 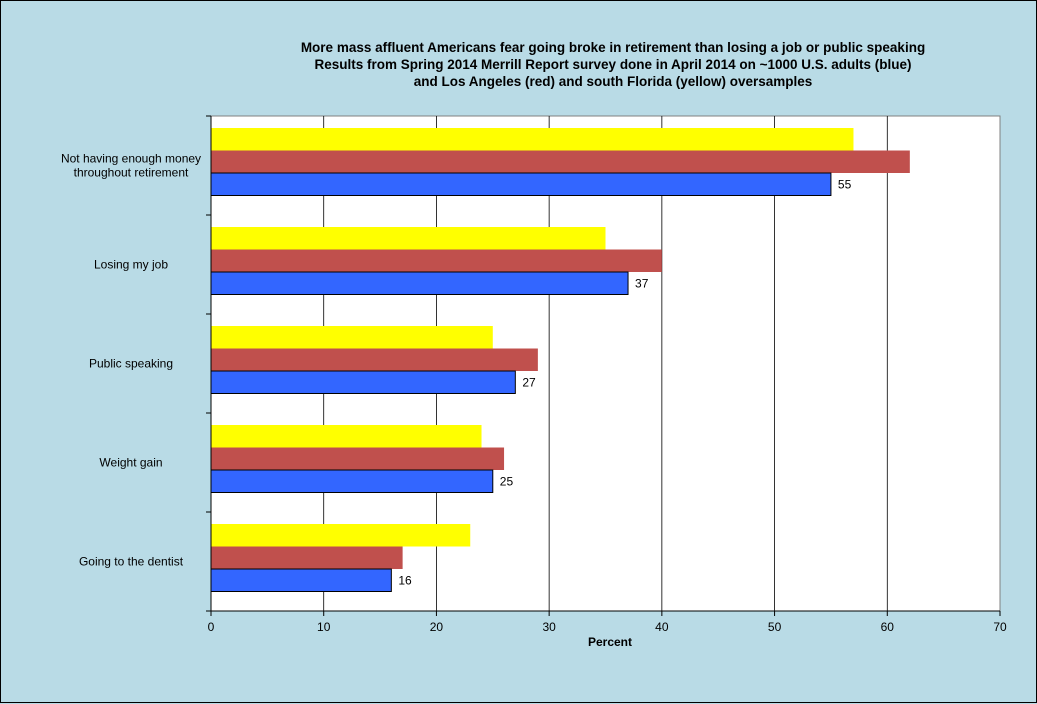 What do you see at coordinates (324, 627) in the screenshot?
I see `x-tick-label: 10` at bounding box center [324, 627].